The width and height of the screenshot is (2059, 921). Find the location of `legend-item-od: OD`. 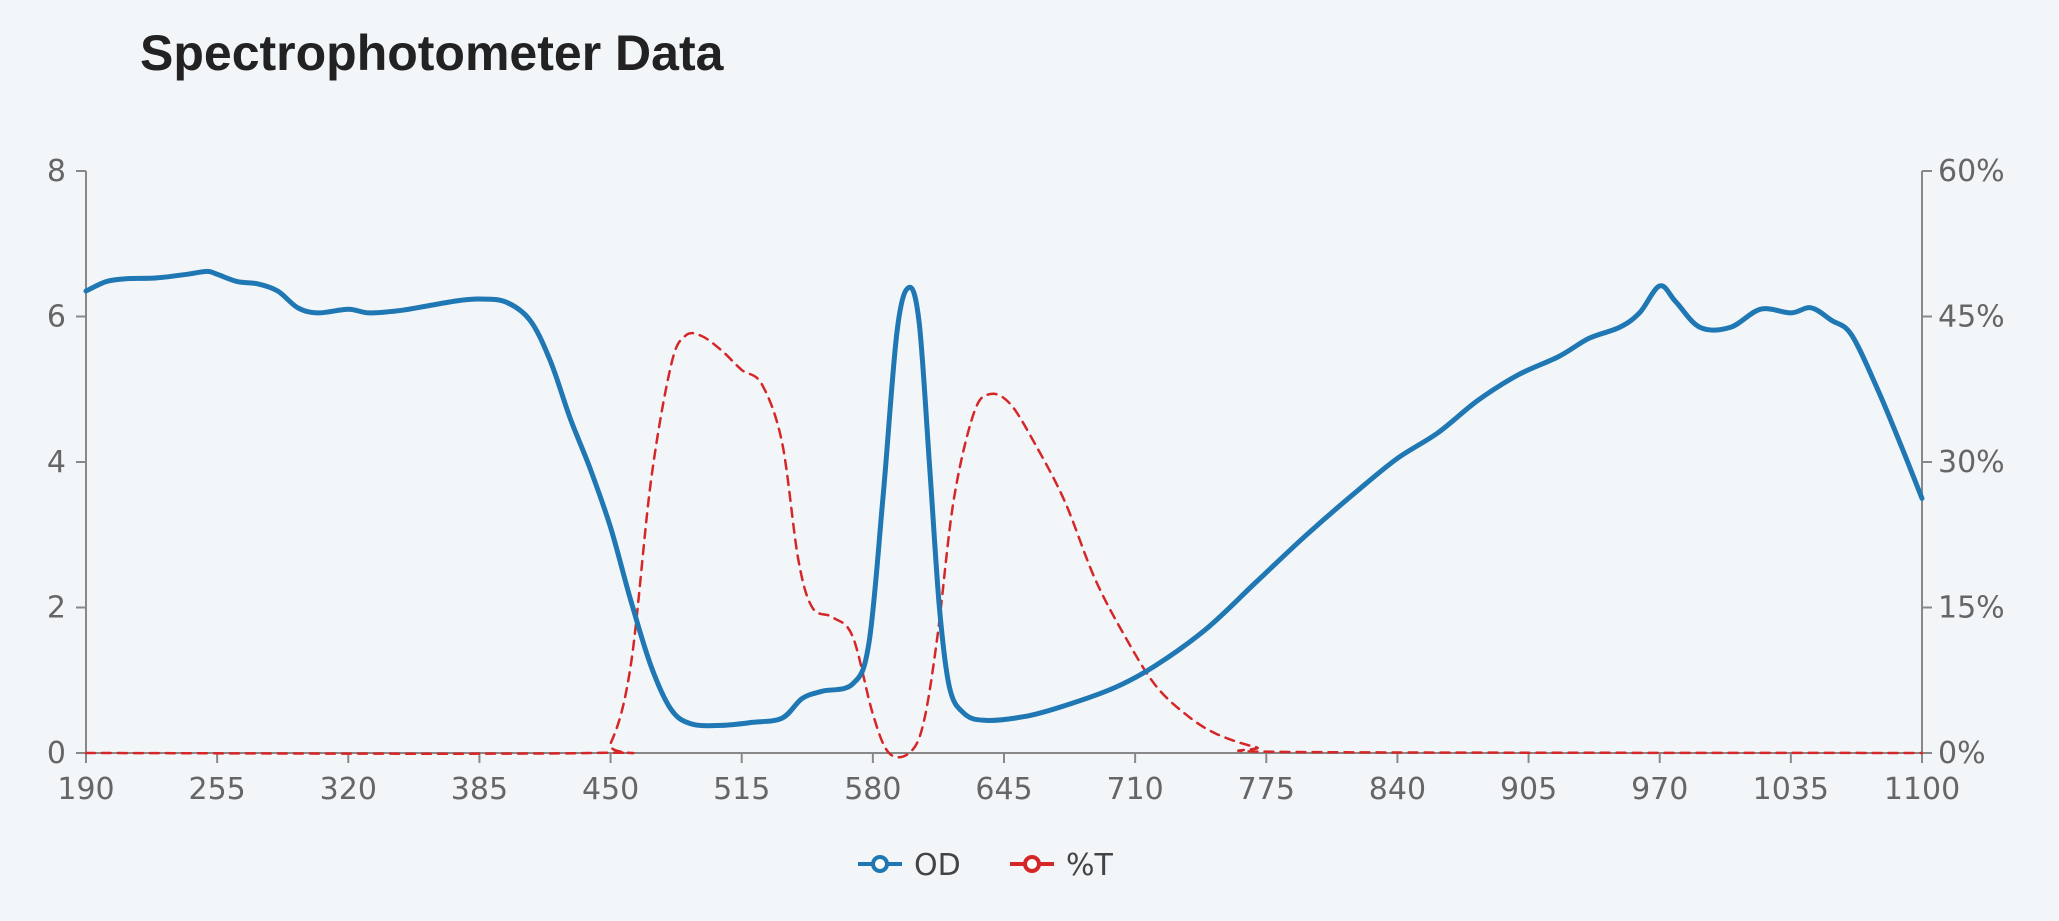

legend-item-od: OD is located at coordinates (909, 865).